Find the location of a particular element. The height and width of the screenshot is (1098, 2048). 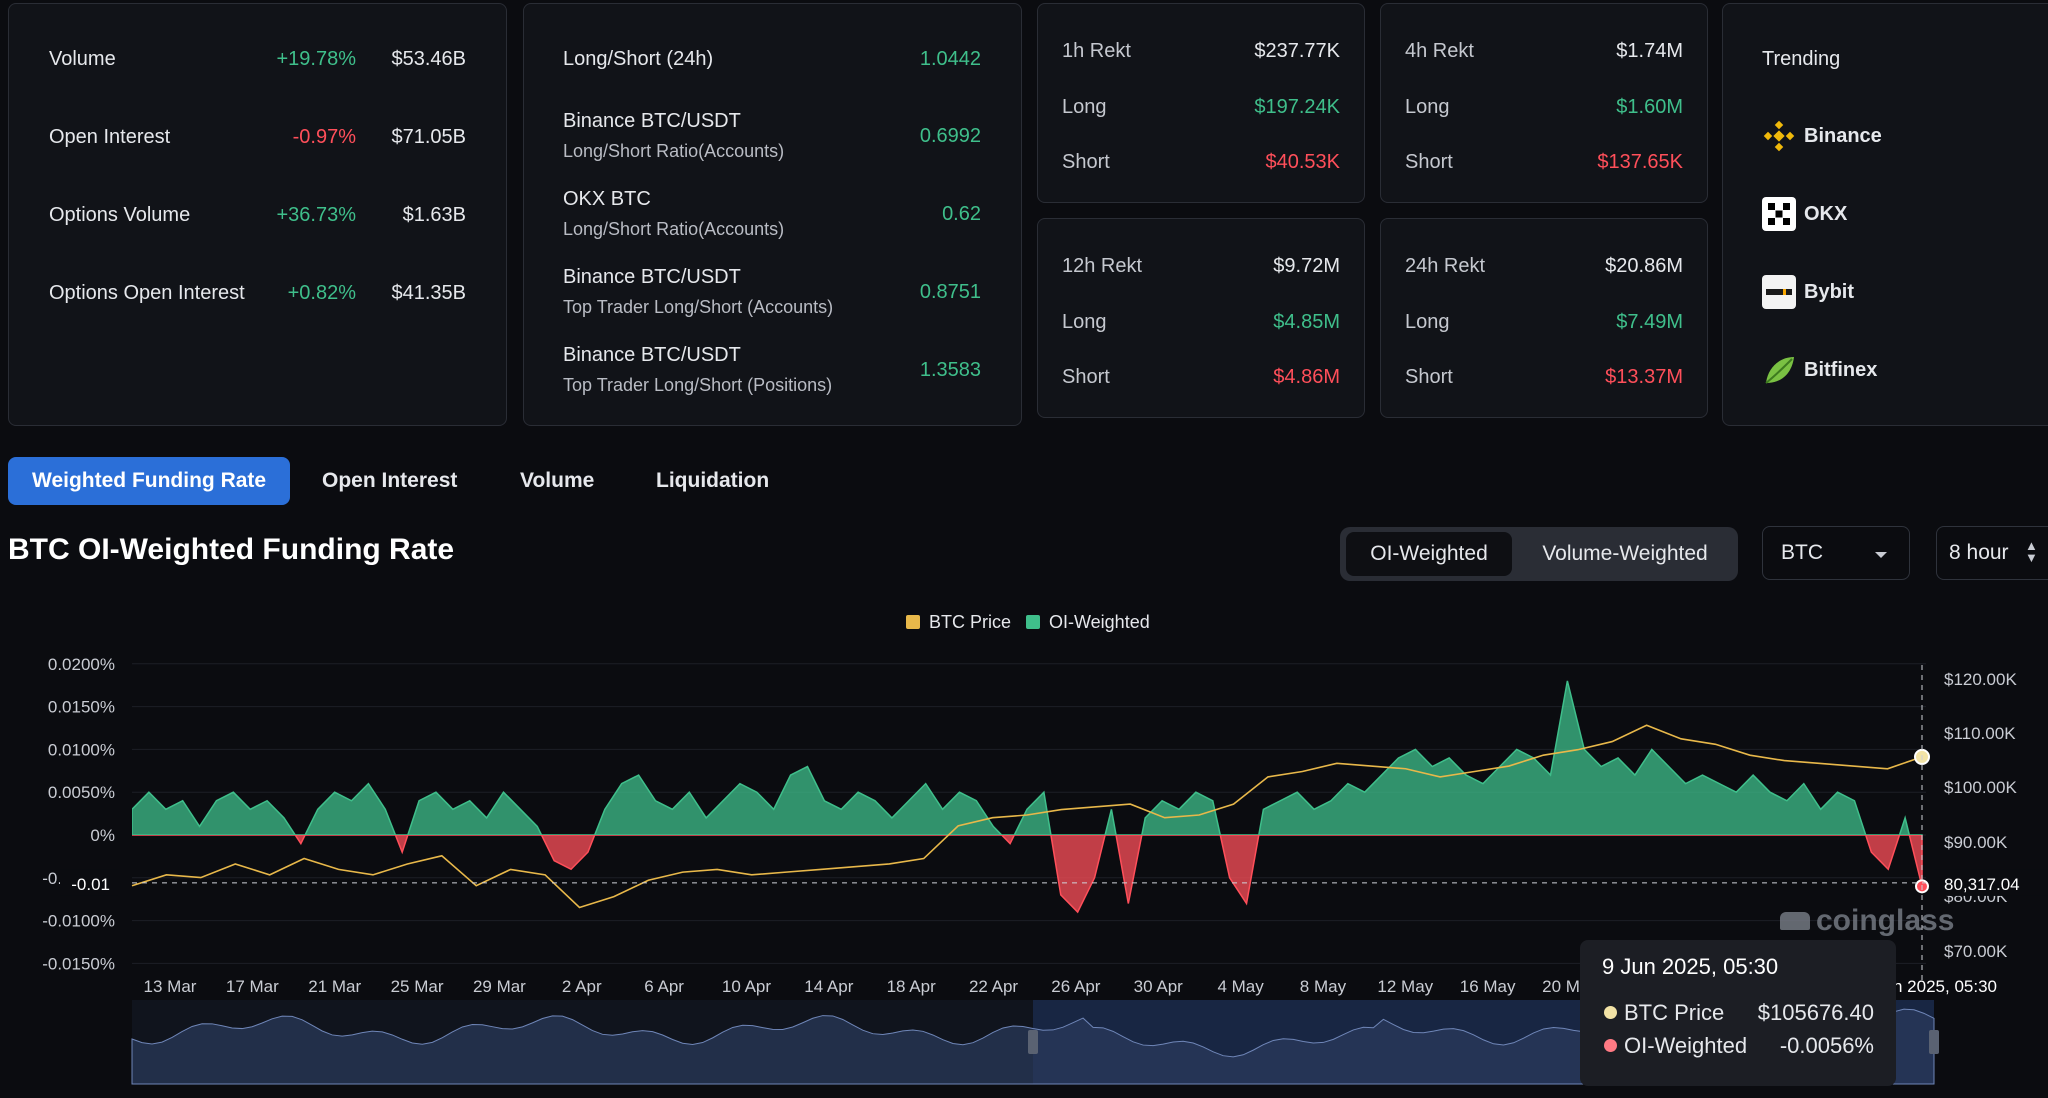

x-axis-tick: 26 Apr is located at coordinates (1075, 986).